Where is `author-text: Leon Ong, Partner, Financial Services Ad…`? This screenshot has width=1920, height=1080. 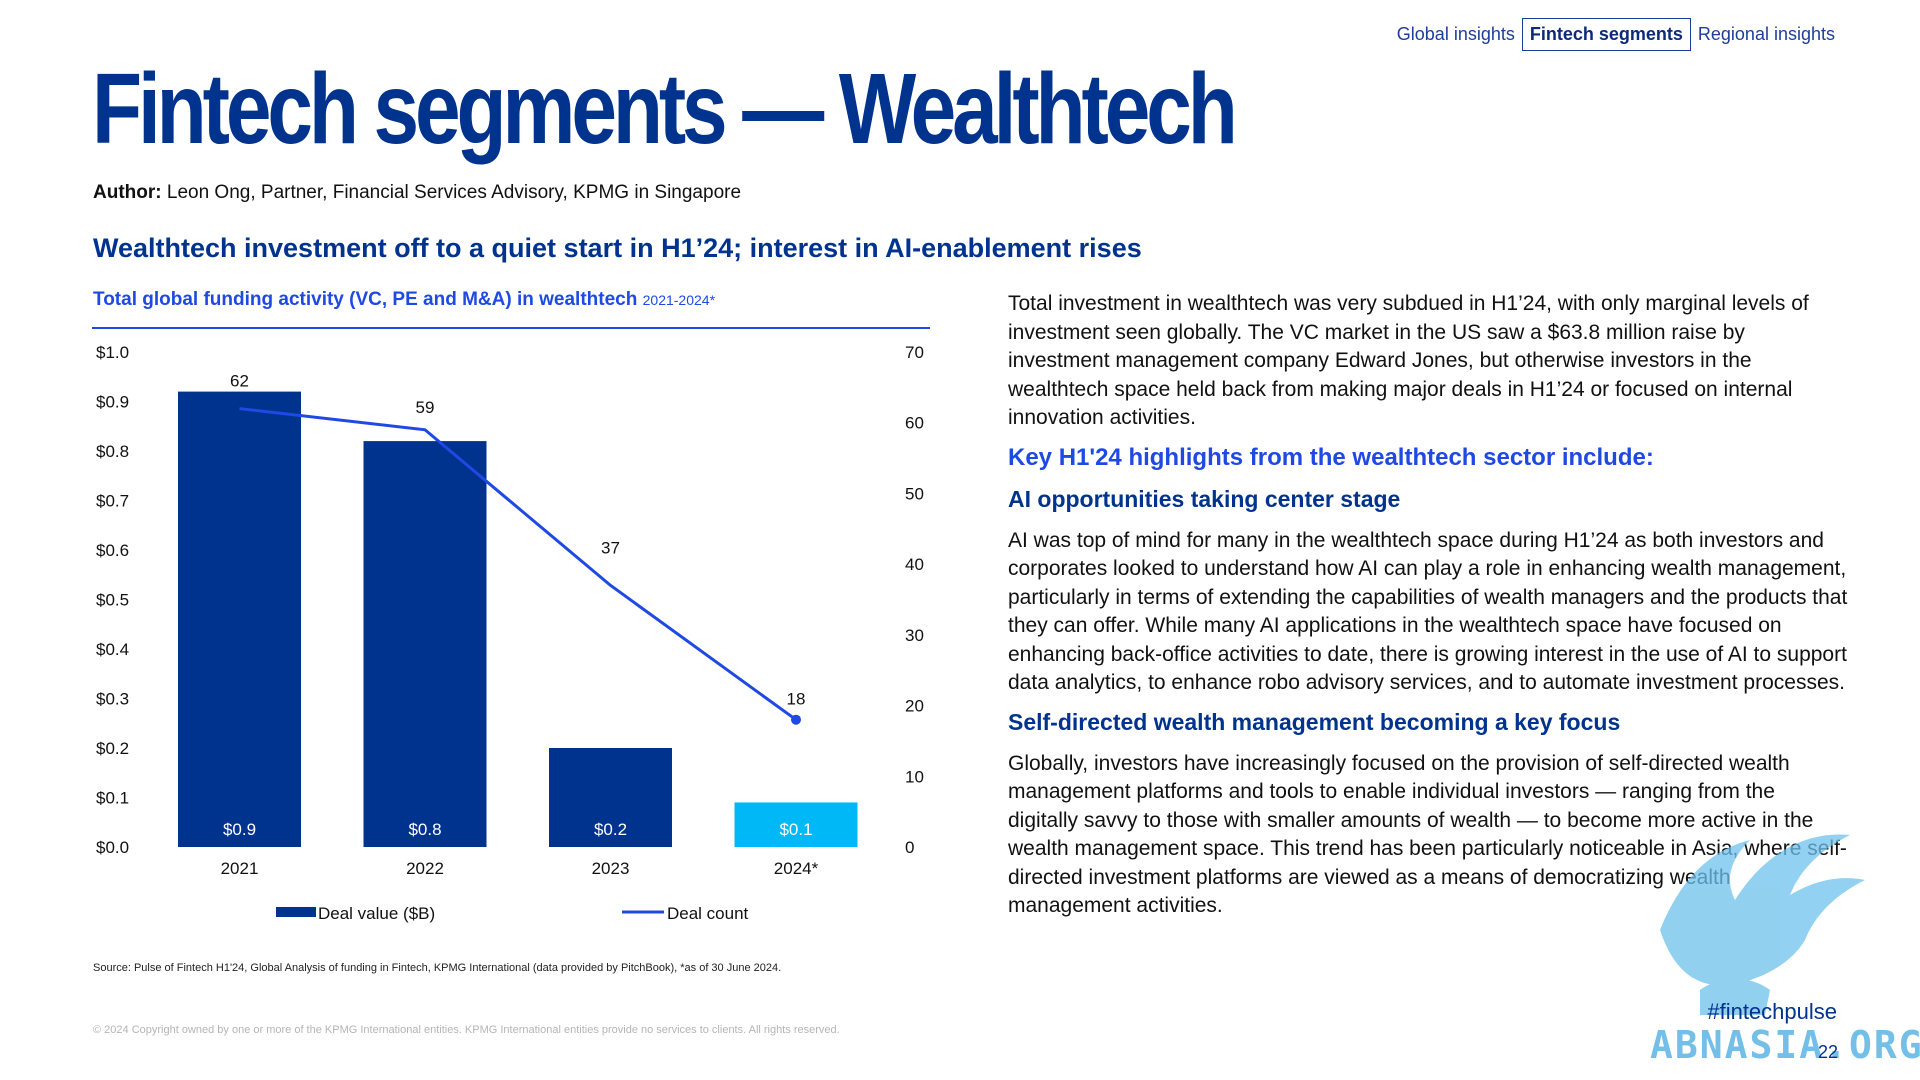 author-text: Leon Ong, Partner, Financial Services Ad… is located at coordinates (454, 192).